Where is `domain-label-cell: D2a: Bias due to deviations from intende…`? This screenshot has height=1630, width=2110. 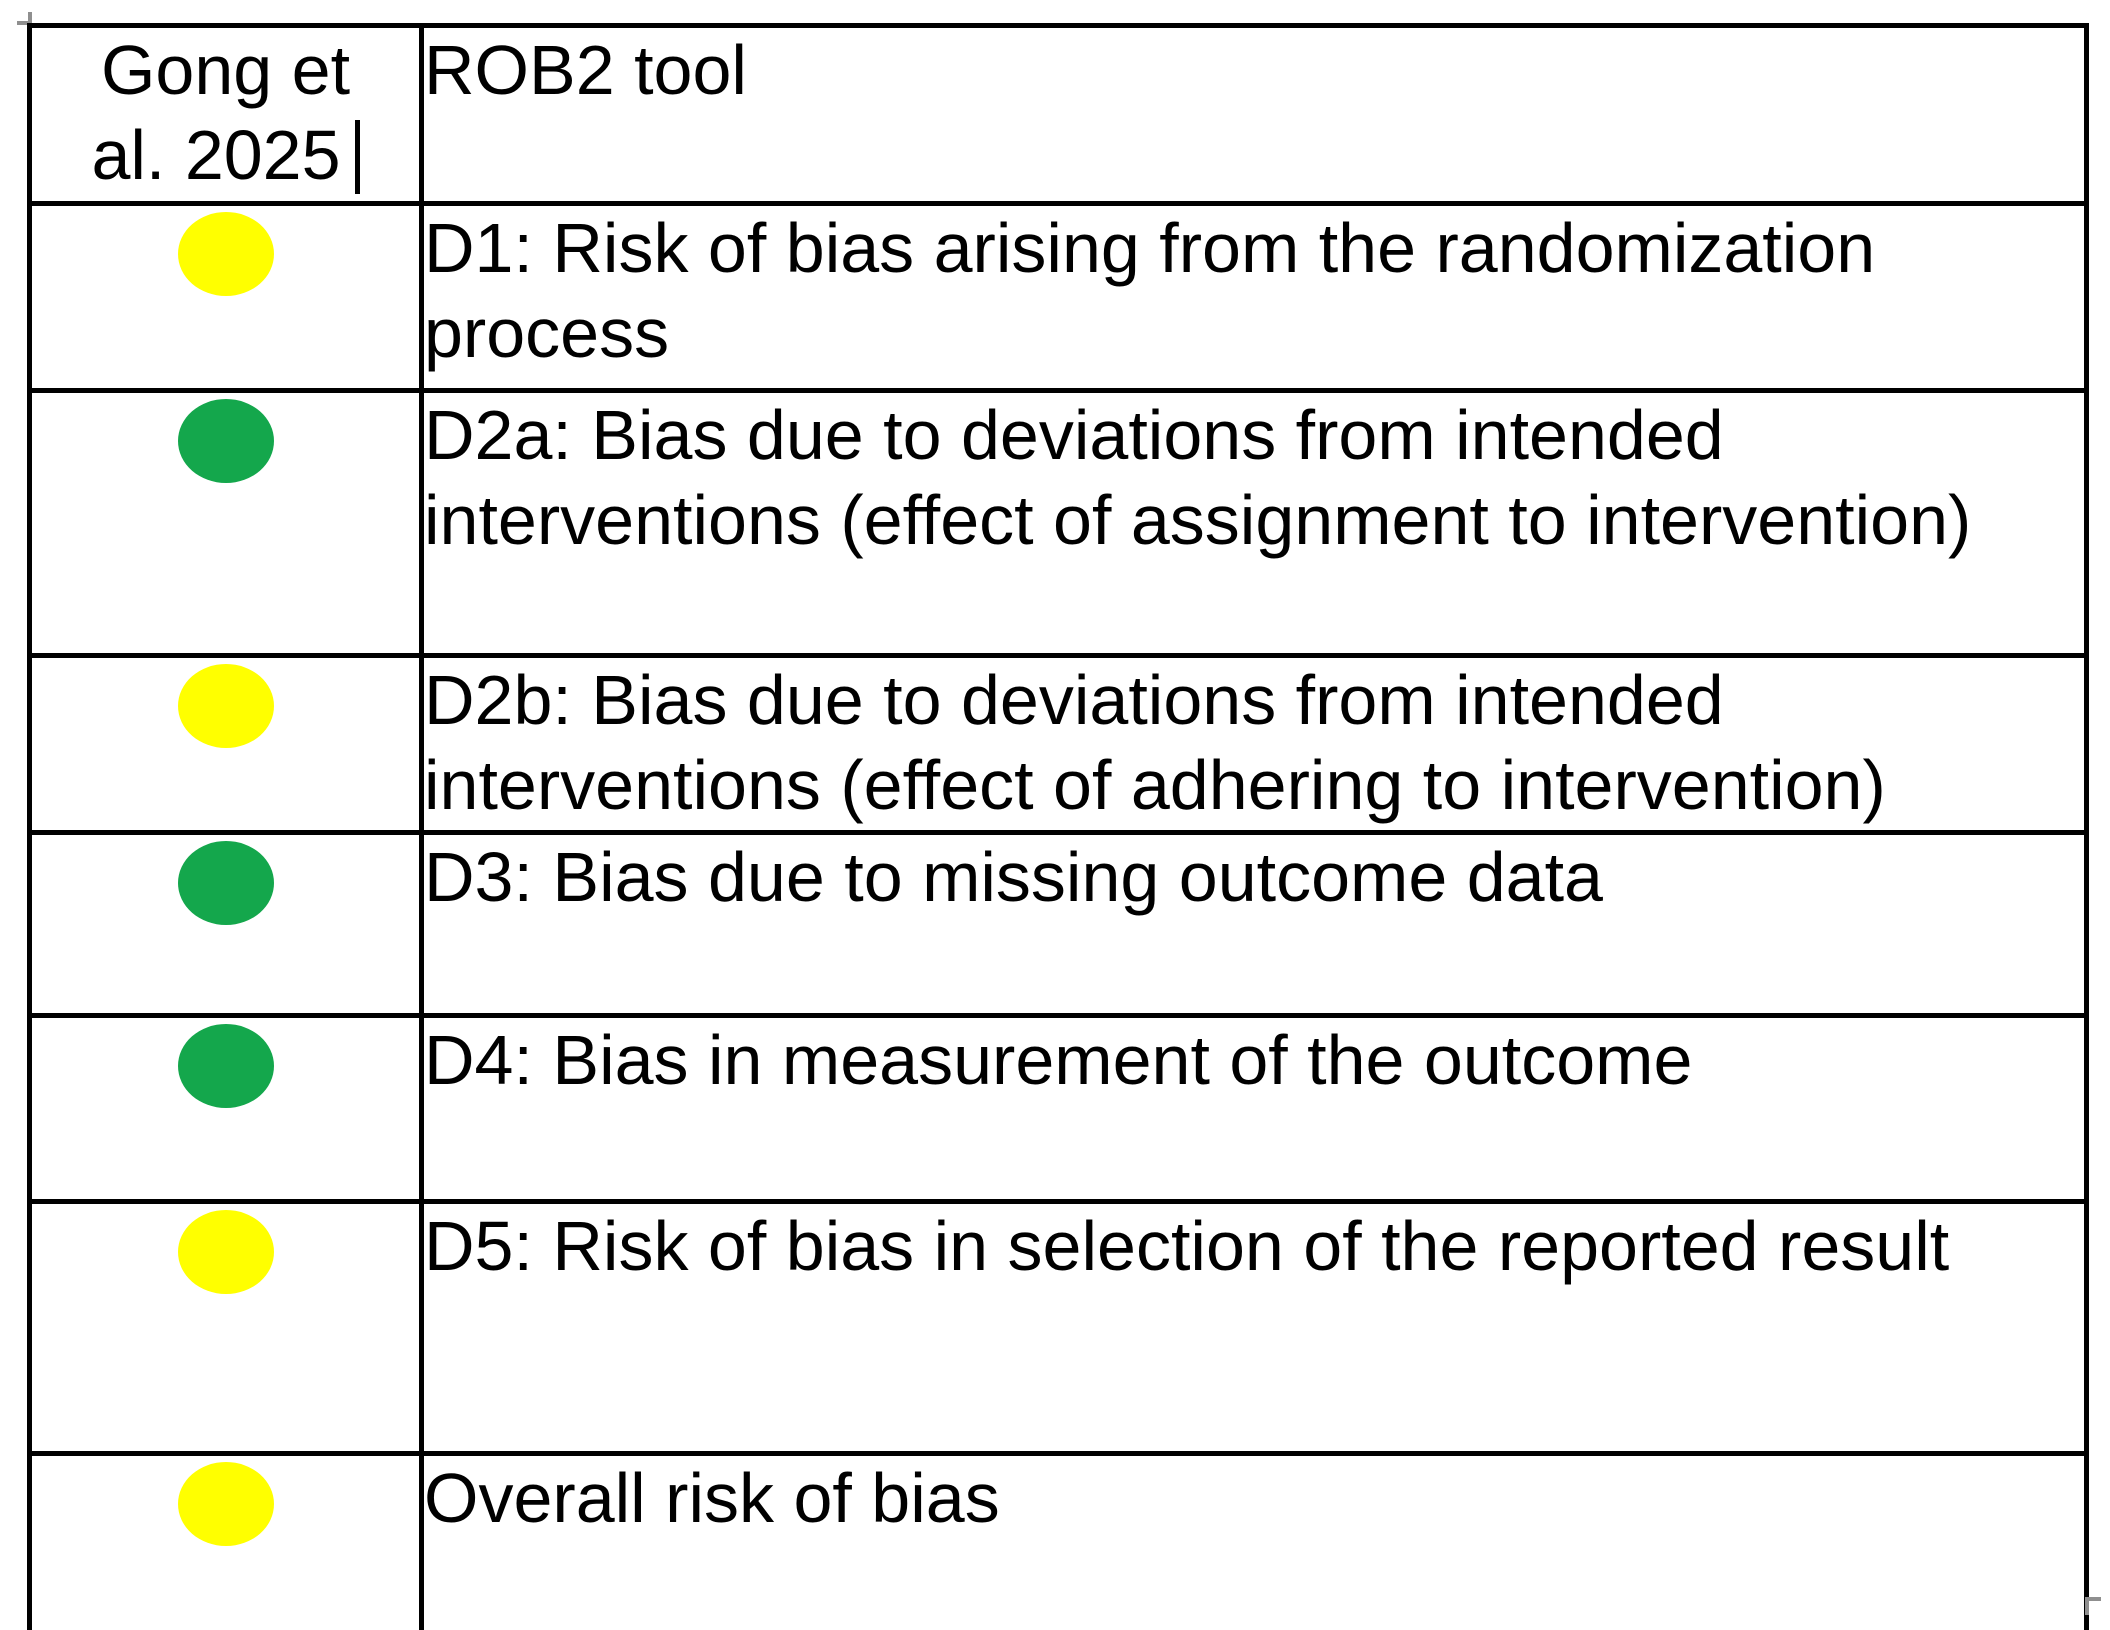 domain-label-cell: D2a: Bias due to deviations from intende… is located at coordinates (1254, 523).